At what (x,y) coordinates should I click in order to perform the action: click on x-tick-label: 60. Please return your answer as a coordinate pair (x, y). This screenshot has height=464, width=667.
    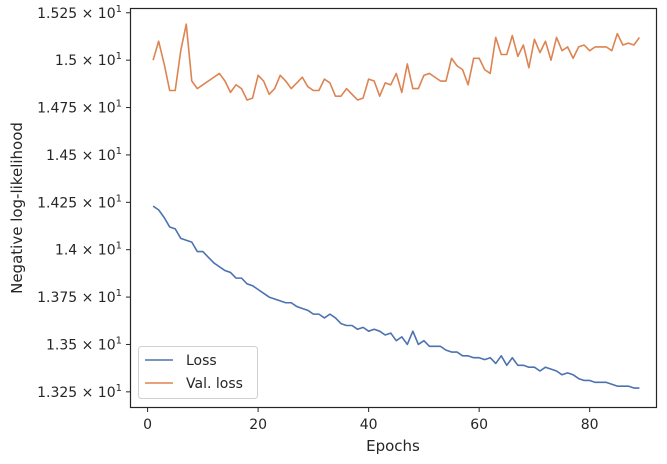
    Looking at the image, I should click on (479, 425).